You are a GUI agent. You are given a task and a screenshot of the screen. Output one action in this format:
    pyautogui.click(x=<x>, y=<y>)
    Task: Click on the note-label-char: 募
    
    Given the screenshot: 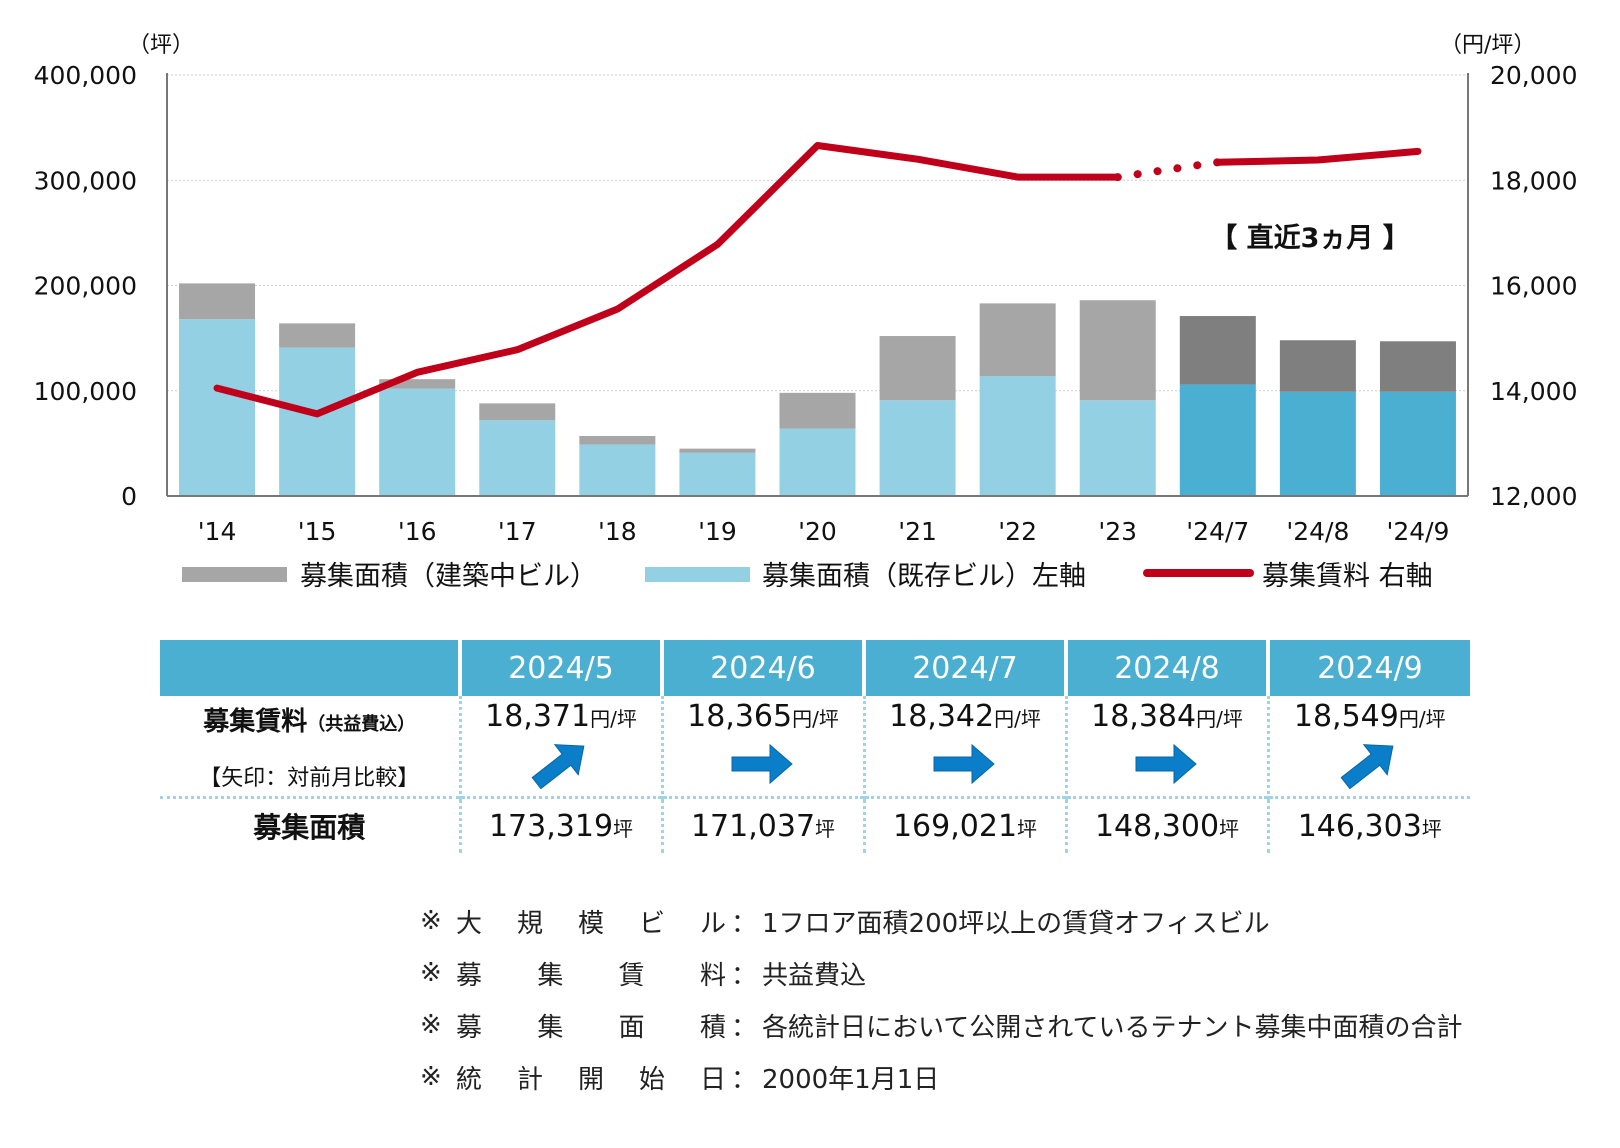 What is the action you would take?
    pyautogui.click(x=469, y=975)
    